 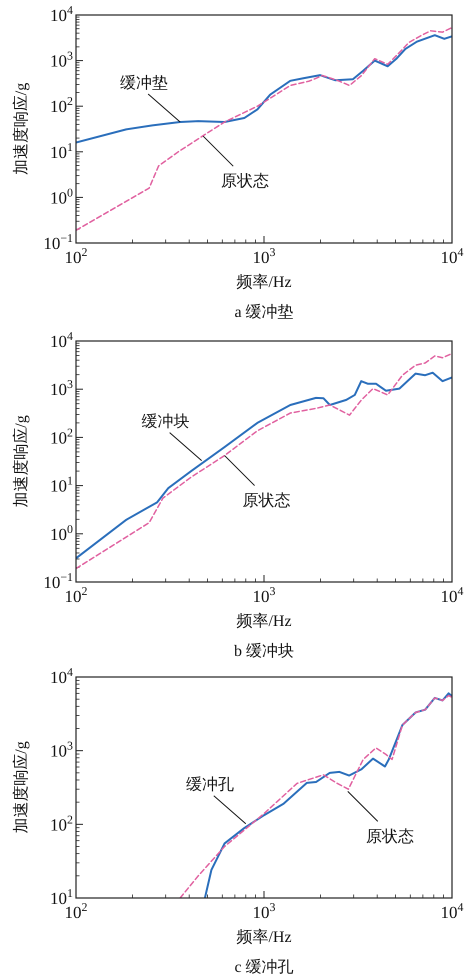 What do you see at coordinates (264, 651) in the screenshot?
I see `text: b 缓冲块` at bounding box center [264, 651].